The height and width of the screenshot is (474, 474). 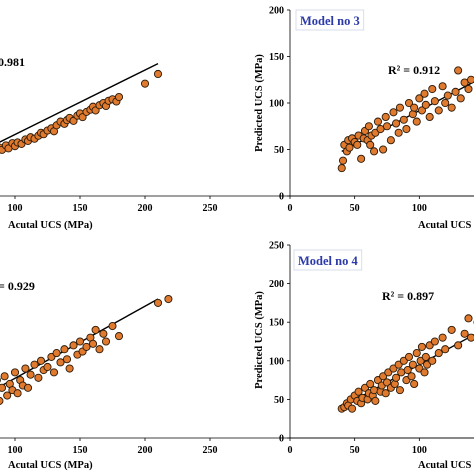 I want to click on chart-1-x-tick-label: 150, so click(x=80, y=208).